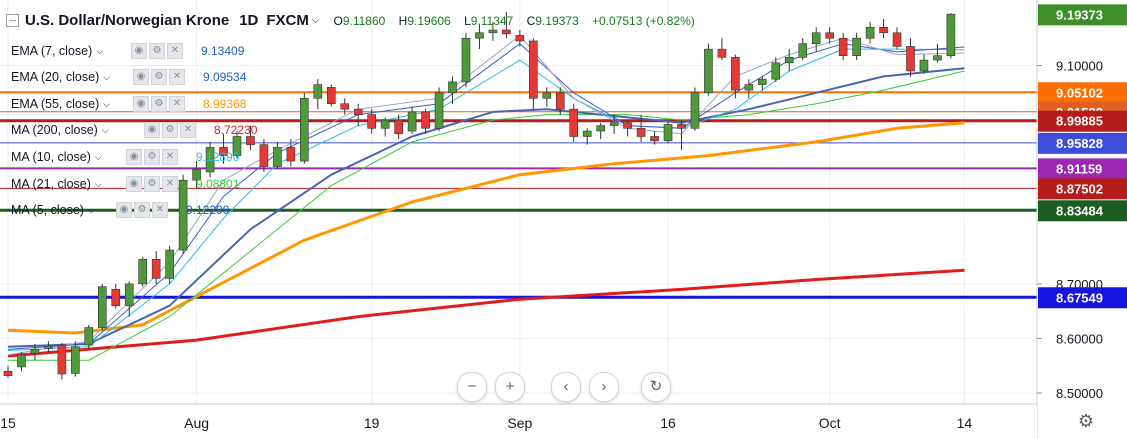 This screenshot has width=1127, height=439. Describe the element at coordinates (128, 77) in the screenshot. I see `indicator-row: EMA (20, close) ⌵ ◉ ⚙ ✕ 9.09534` at that location.